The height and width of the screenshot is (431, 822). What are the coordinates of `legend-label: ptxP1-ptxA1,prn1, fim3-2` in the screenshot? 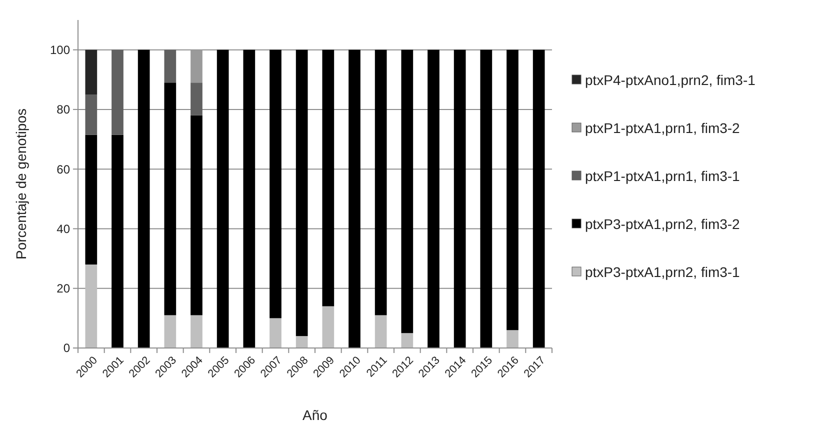 It's located at (662, 128).